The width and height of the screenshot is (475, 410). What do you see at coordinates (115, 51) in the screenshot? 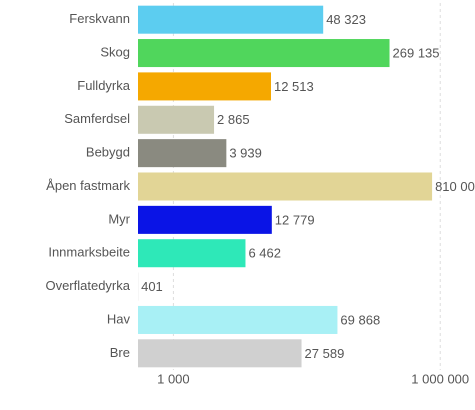
I see `category-label: Skog` at bounding box center [115, 51].